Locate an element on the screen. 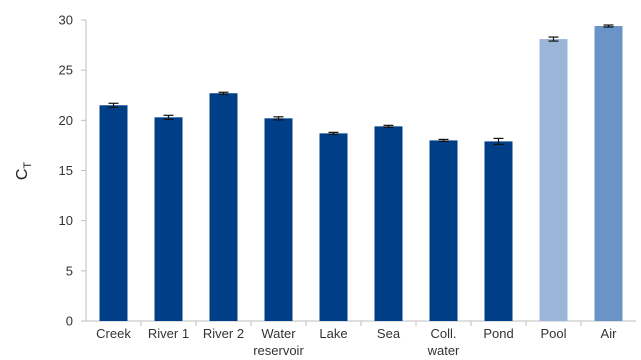 The height and width of the screenshot is (360, 641). x-tick-label: Sea is located at coordinates (389, 333).